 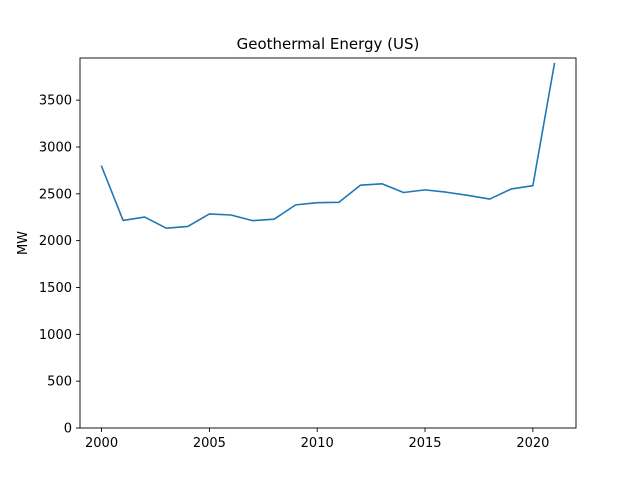 What do you see at coordinates (23, 243) in the screenshot?
I see `y-axis-label: MW` at bounding box center [23, 243].